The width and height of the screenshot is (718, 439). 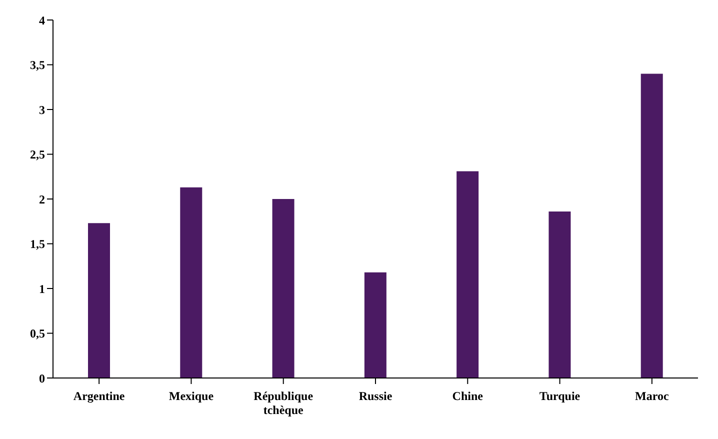 I want to click on x-tick-label: Mexique, so click(x=191, y=396).